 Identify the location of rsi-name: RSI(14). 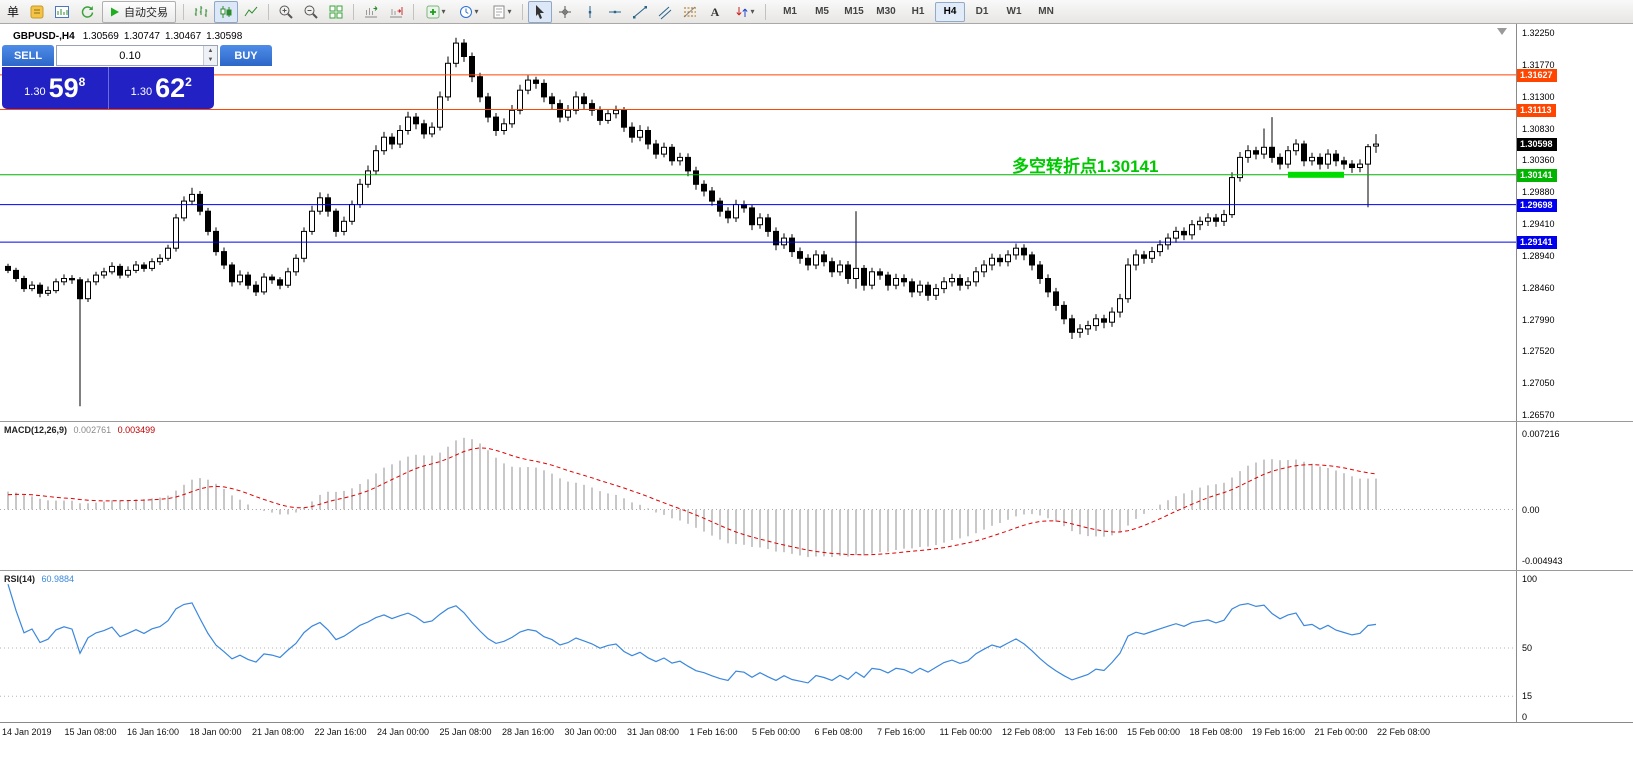
(20, 579).